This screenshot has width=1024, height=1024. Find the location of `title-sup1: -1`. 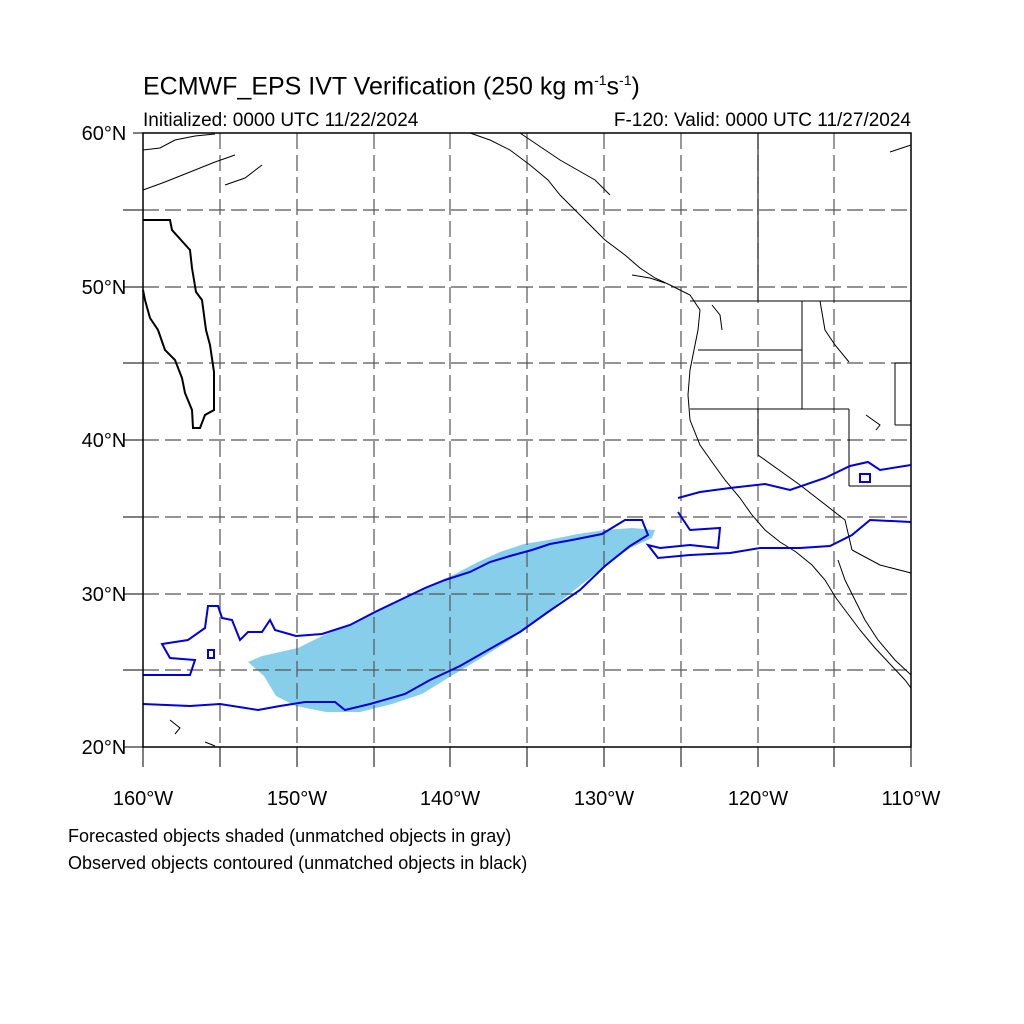

title-sup1: -1 is located at coordinates (600, 80).